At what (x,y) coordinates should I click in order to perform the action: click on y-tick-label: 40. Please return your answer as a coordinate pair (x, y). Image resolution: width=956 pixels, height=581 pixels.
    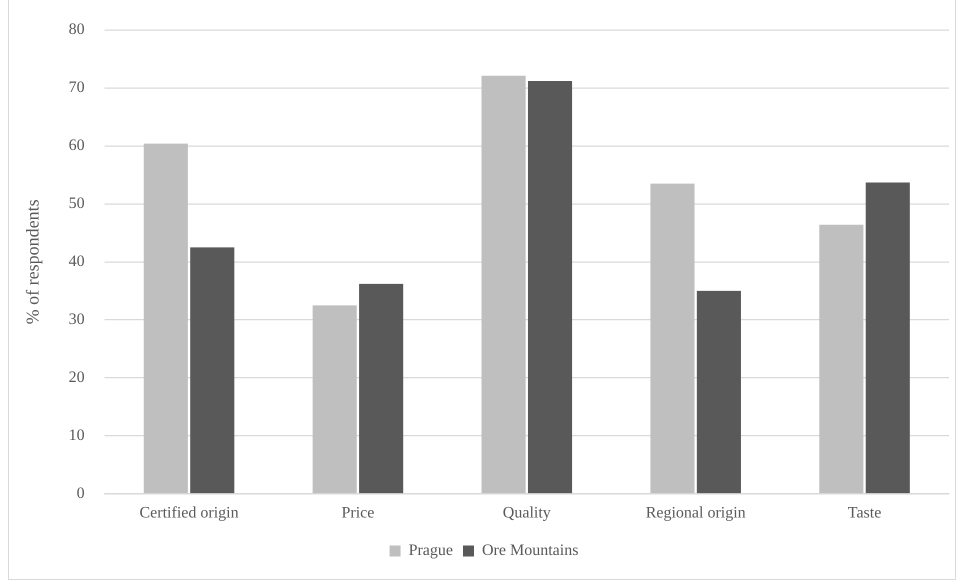
    Looking at the image, I should click on (76, 261).